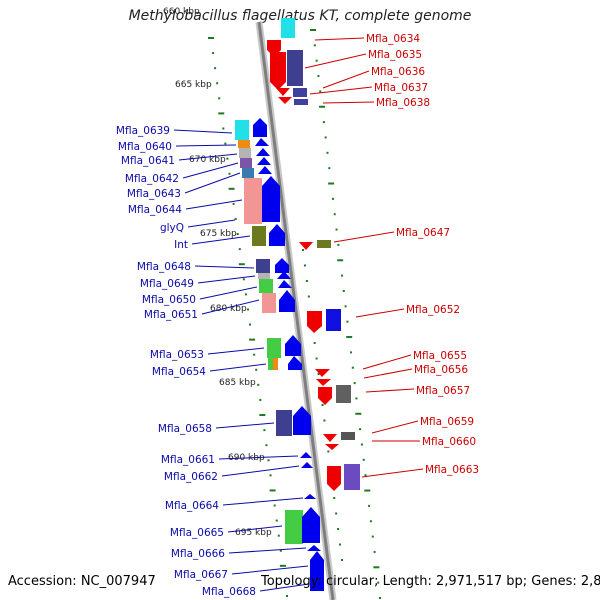  Describe the element at coordinates (441, 370) in the screenshot. I see `gene-label: Mfla_0656` at that location.